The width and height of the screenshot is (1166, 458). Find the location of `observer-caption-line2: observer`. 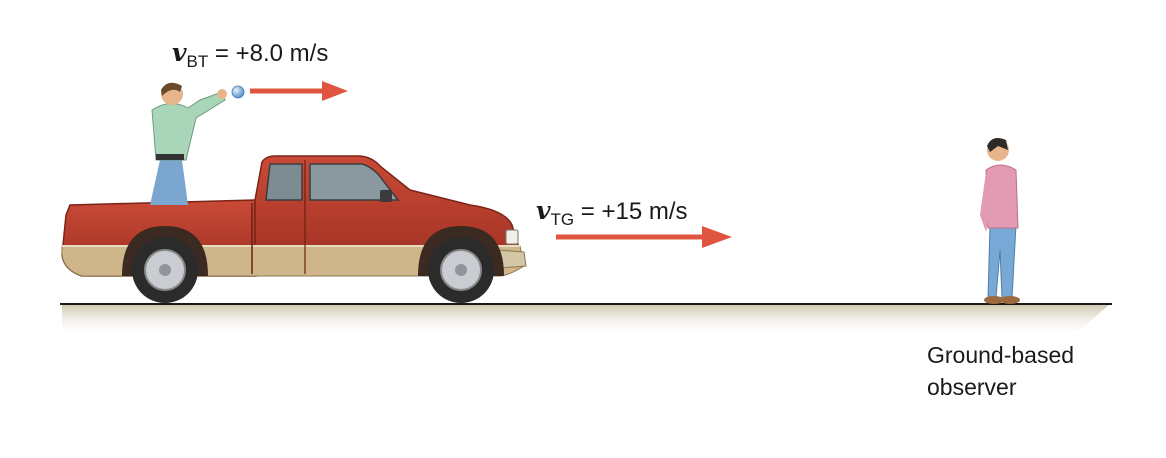

observer-caption-line2: observer is located at coordinates (972, 387).